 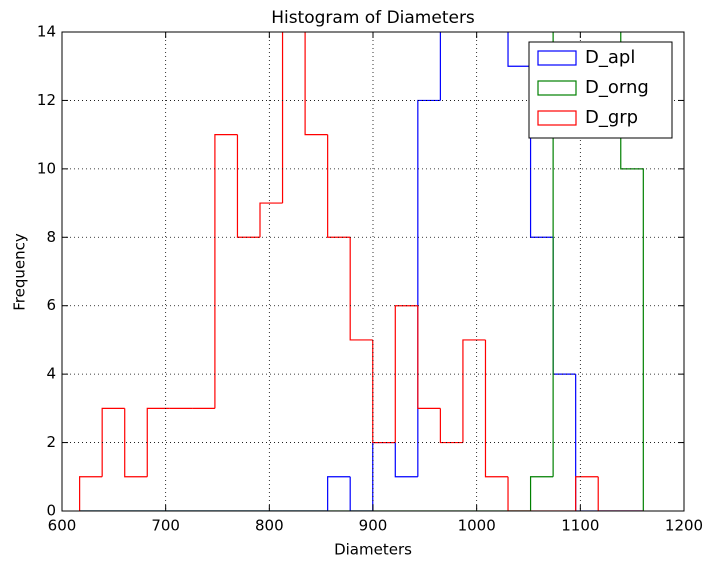 What do you see at coordinates (373, 550) in the screenshot?
I see `x-axis-label: Diameters` at bounding box center [373, 550].